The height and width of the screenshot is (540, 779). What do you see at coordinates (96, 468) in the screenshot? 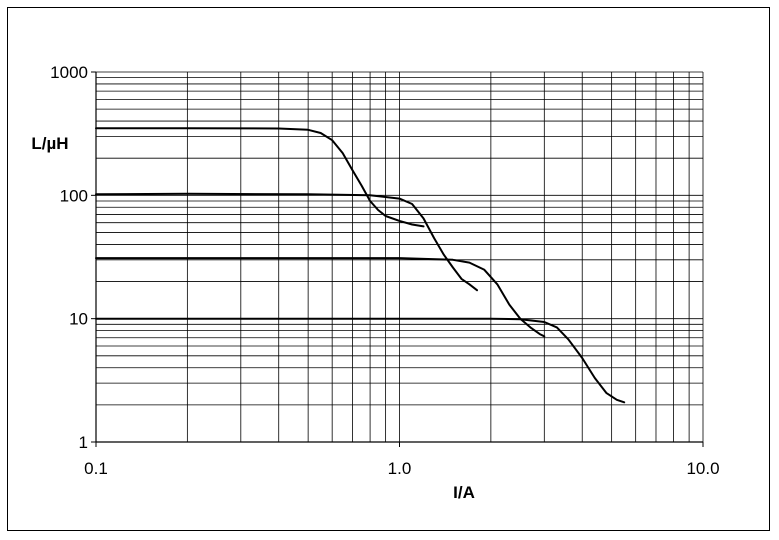
I see `x-tick-label: 0.1` at bounding box center [96, 468].